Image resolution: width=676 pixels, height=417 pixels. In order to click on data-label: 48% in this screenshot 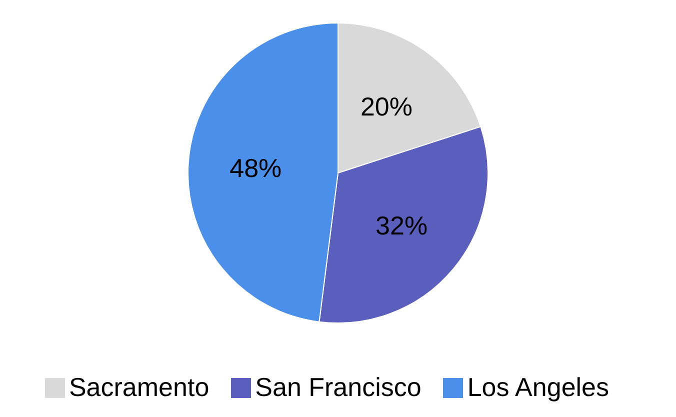, I will do `click(256, 167)`.